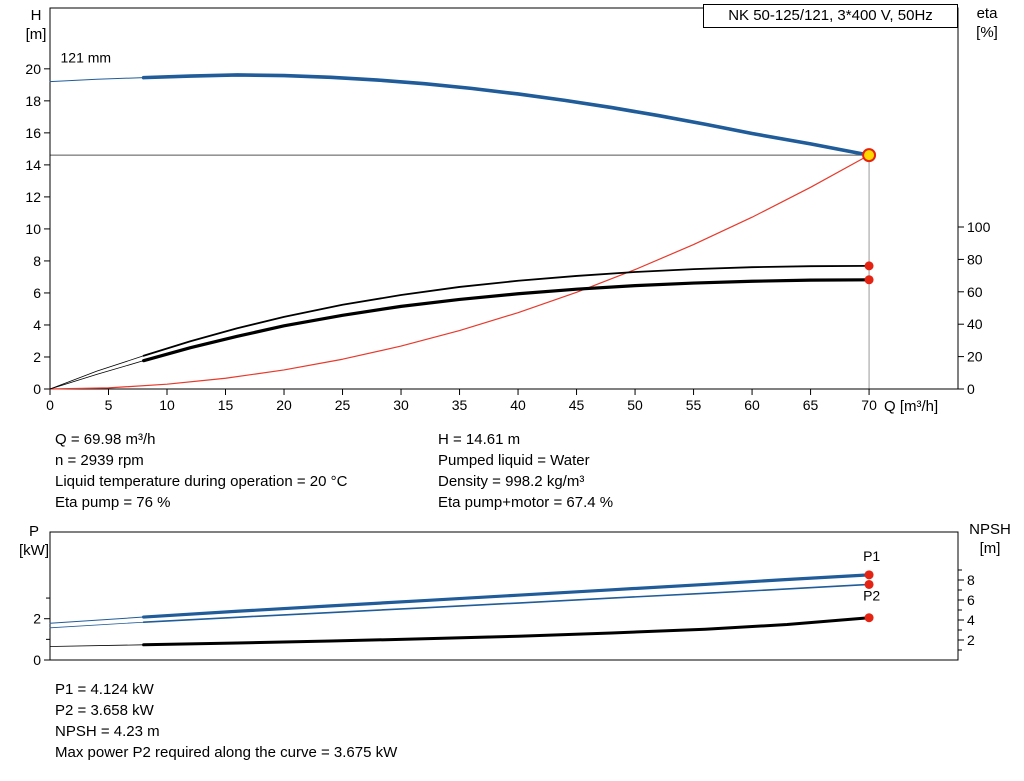 This screenshot has width=1024, height=781. I want to click on svg-text: 15, so click(226, 405).